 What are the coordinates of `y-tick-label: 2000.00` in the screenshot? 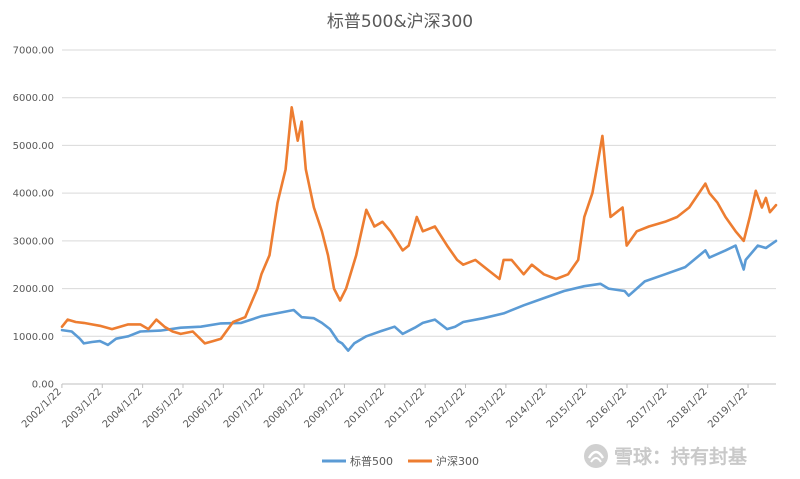 It's located at (33, 289).